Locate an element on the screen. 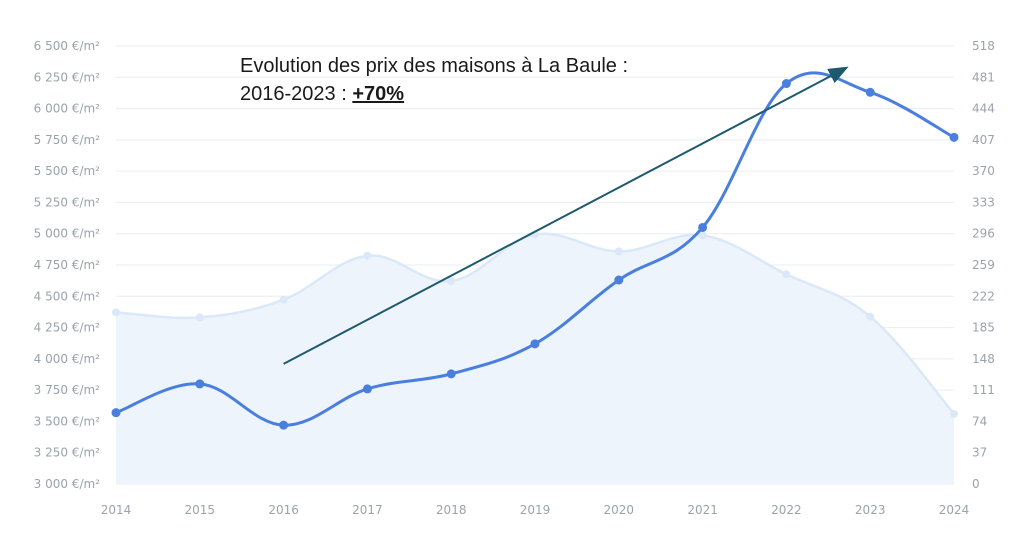 This screenshot has width=1024, height=549. x-tick-label: 2018 is located at coordinates (451, 510).